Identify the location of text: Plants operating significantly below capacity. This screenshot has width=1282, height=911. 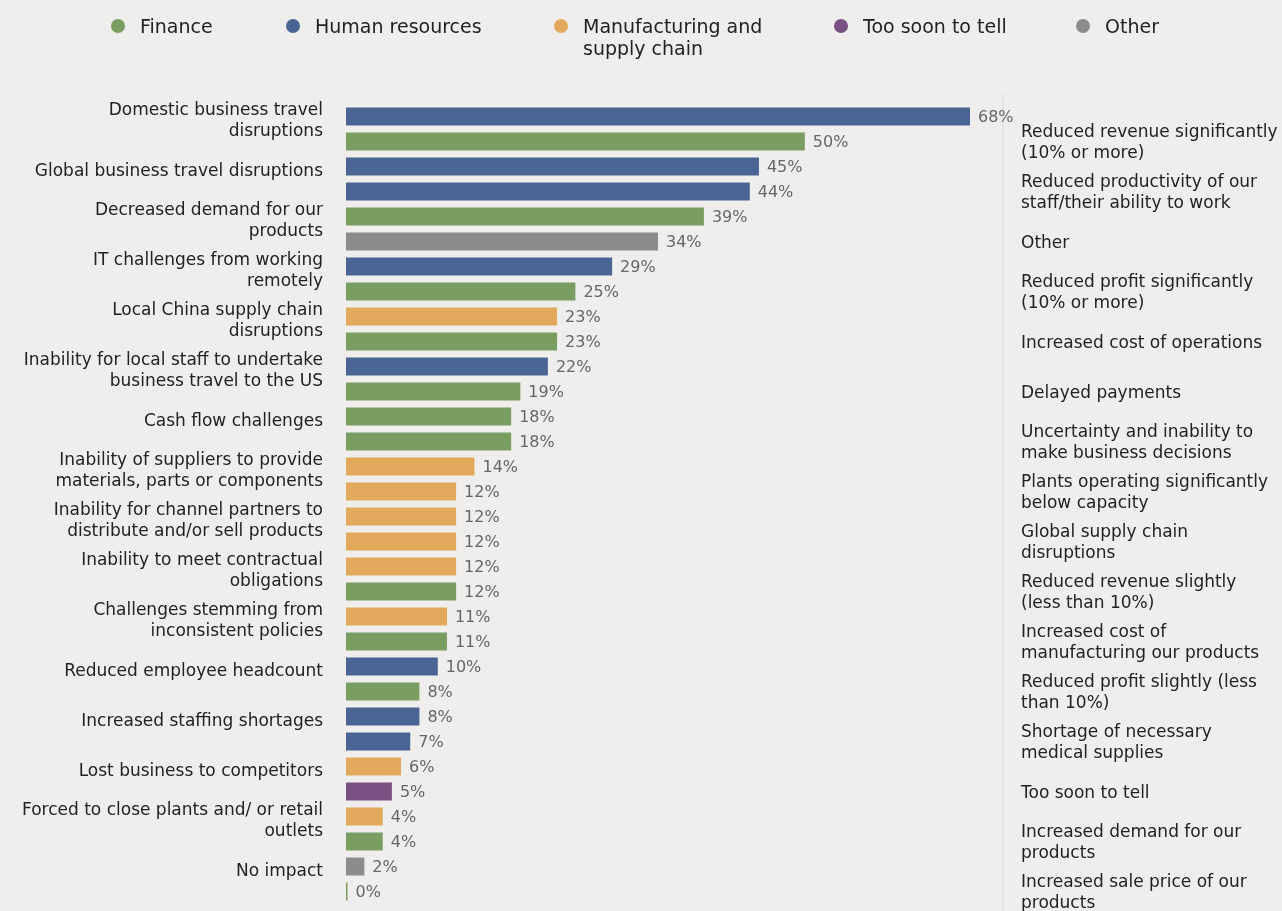
(1145, 491).